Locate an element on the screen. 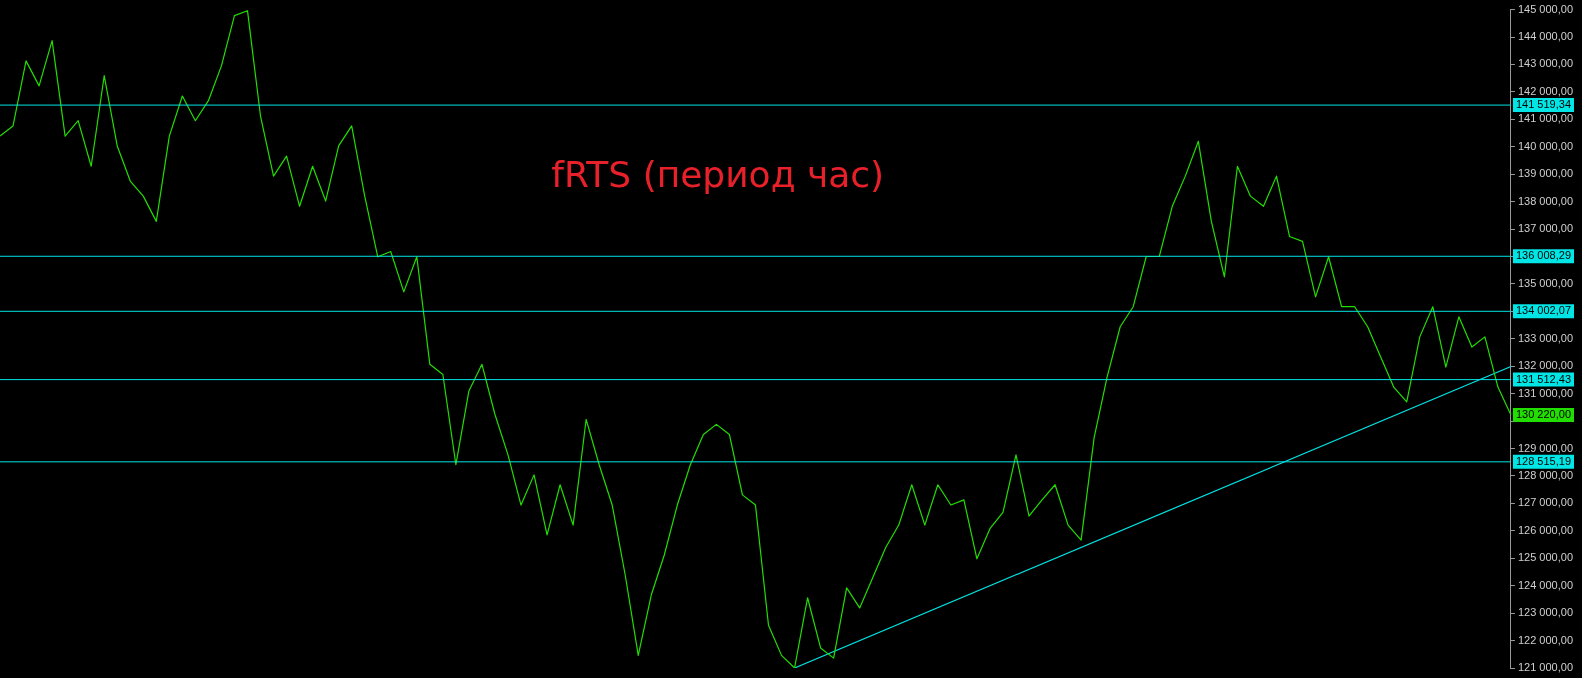 The image size is (1582, 678). y-tick-label: 138 000,00 is located at coordinates (1545, 200).